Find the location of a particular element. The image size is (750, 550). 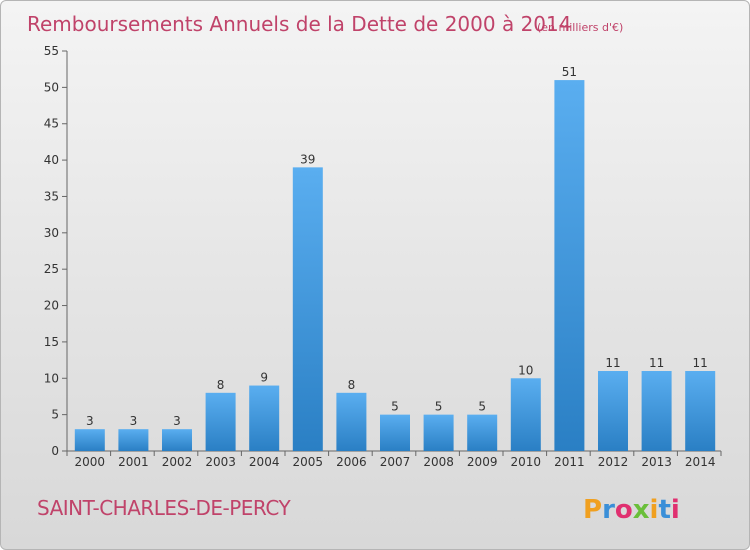

value-label-2011: 51 is located at coordinates (569, 72).